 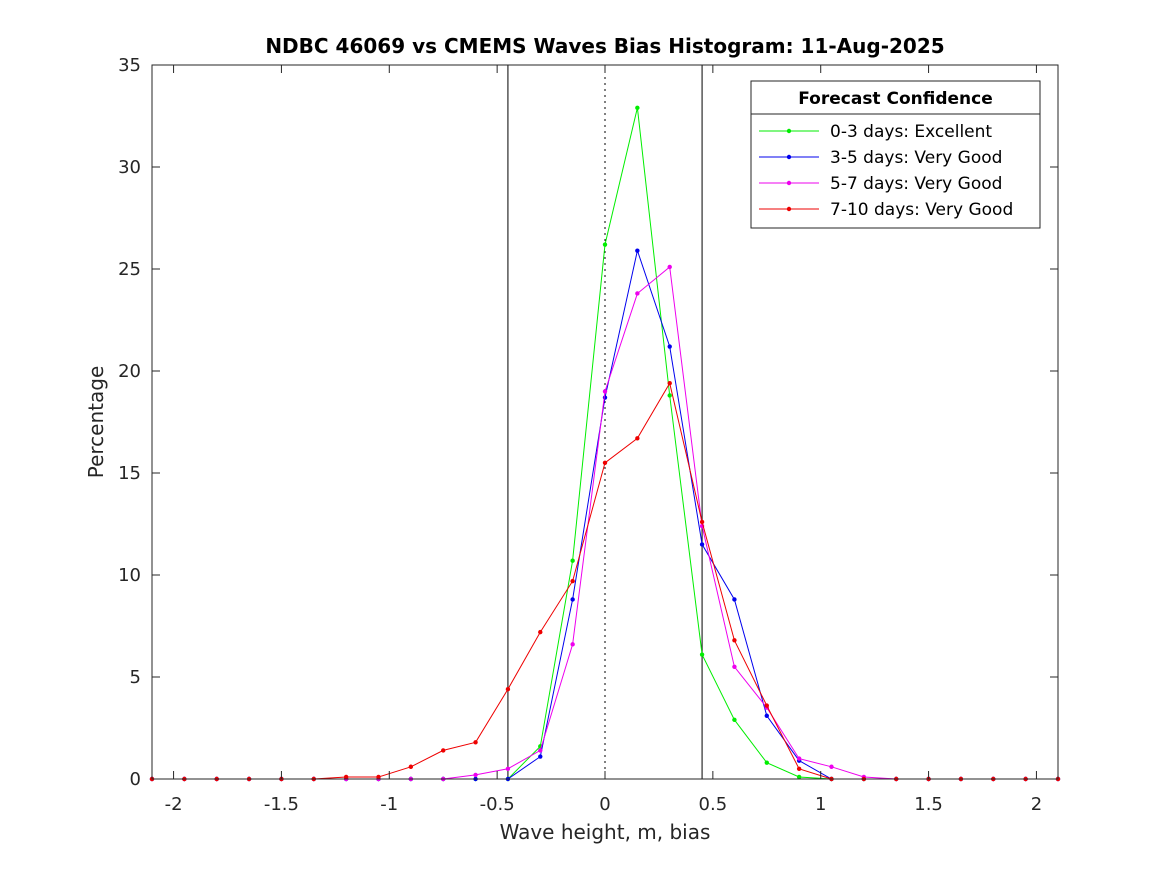 What do you see at coordinates (820, 804) in the screenshot?
I see `x-tick-label: 1` at bounding box center [820, 804].